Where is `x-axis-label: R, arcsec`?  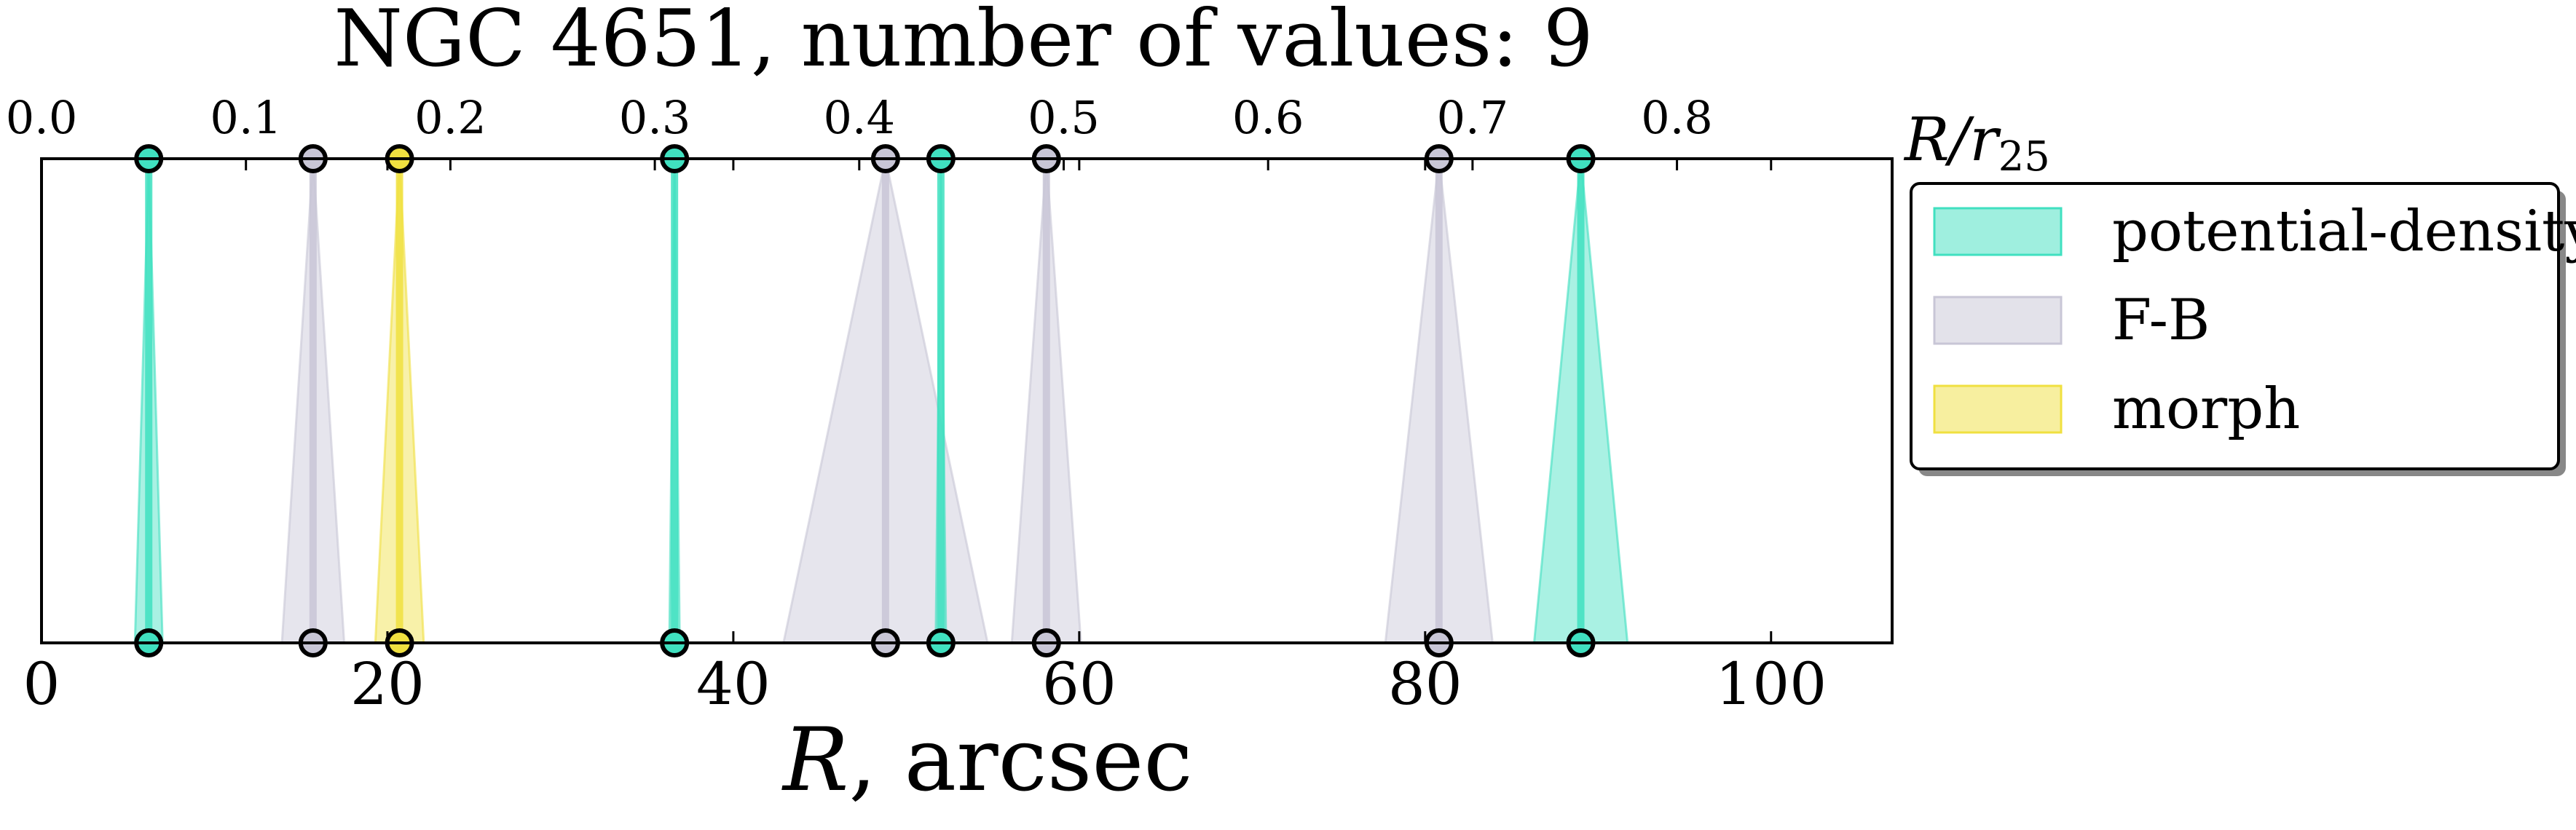 x-axis-label: R, arcsec is located at coordinates (987, 761).